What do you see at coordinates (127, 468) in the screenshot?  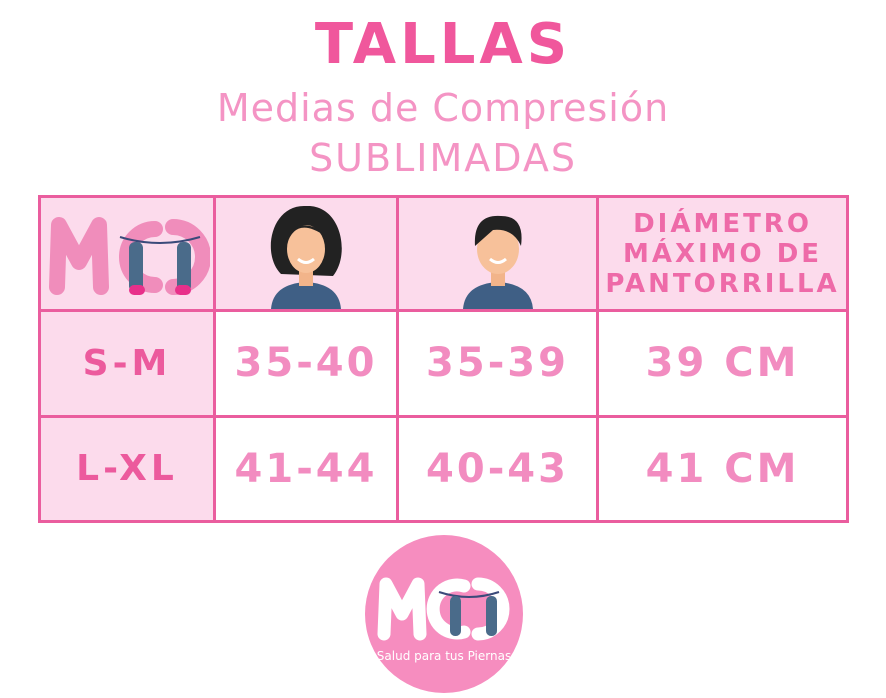 I see `size-label: L-XL` at bounding box center [127, 468].